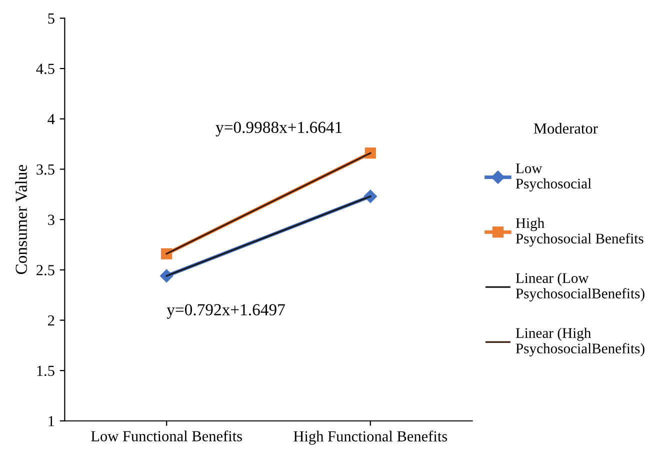 This screenshot has width=647, height=455. Describe the element at coordinates (225, 311) in the screenshot. I see `annotation: y=0.792x+1.6497` at that location.